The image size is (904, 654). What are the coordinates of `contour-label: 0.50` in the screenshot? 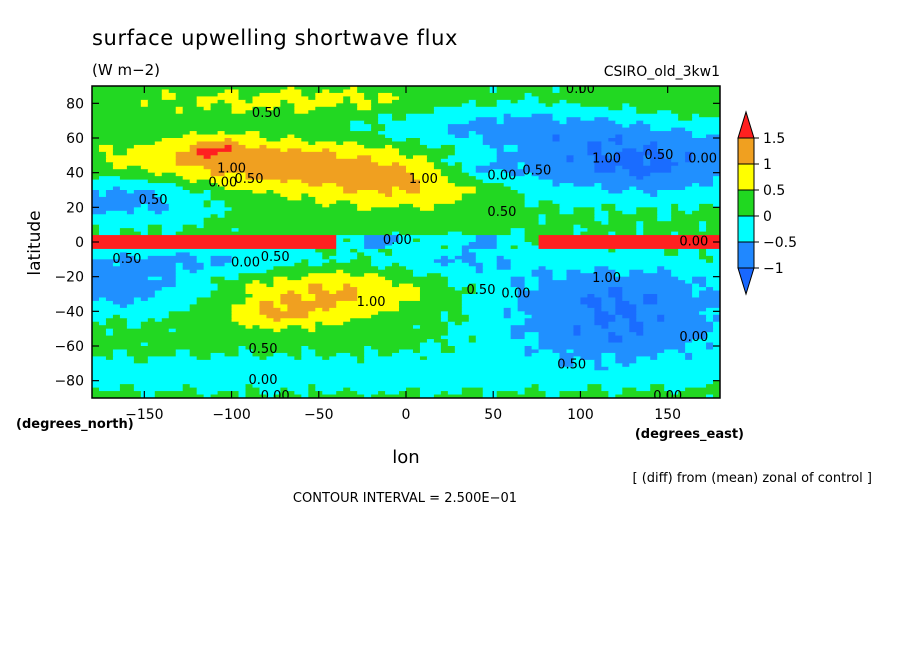 It's located at (263, 349).